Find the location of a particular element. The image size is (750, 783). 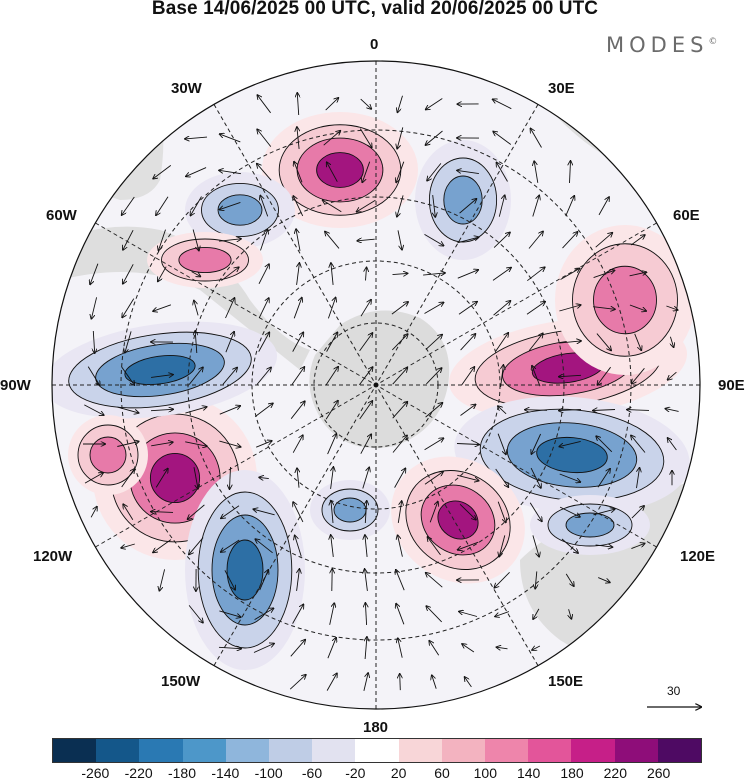

lon-label-120w: 120W is located at coordinates (53, 556).